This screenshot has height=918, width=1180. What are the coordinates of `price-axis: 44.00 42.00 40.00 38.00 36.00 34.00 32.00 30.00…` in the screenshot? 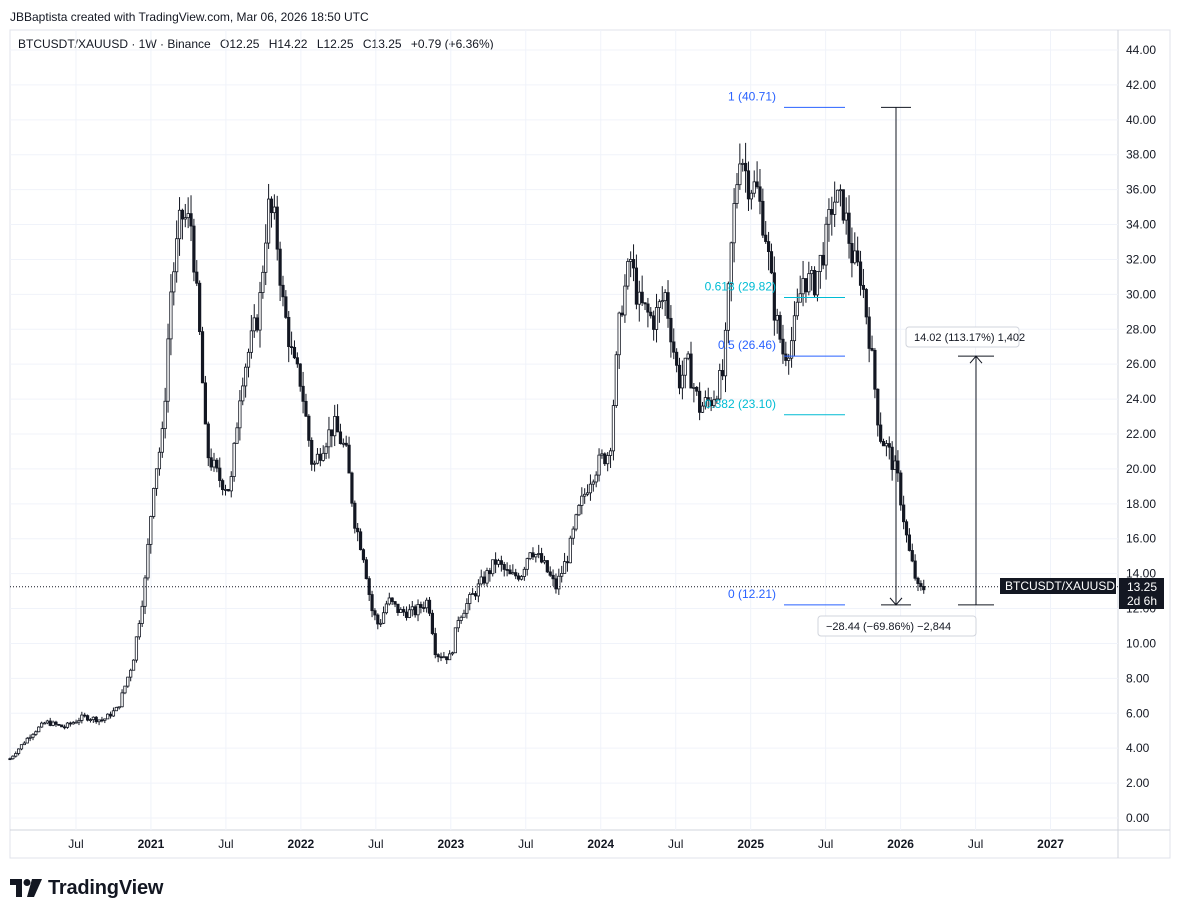 It's located at (1141, 434).